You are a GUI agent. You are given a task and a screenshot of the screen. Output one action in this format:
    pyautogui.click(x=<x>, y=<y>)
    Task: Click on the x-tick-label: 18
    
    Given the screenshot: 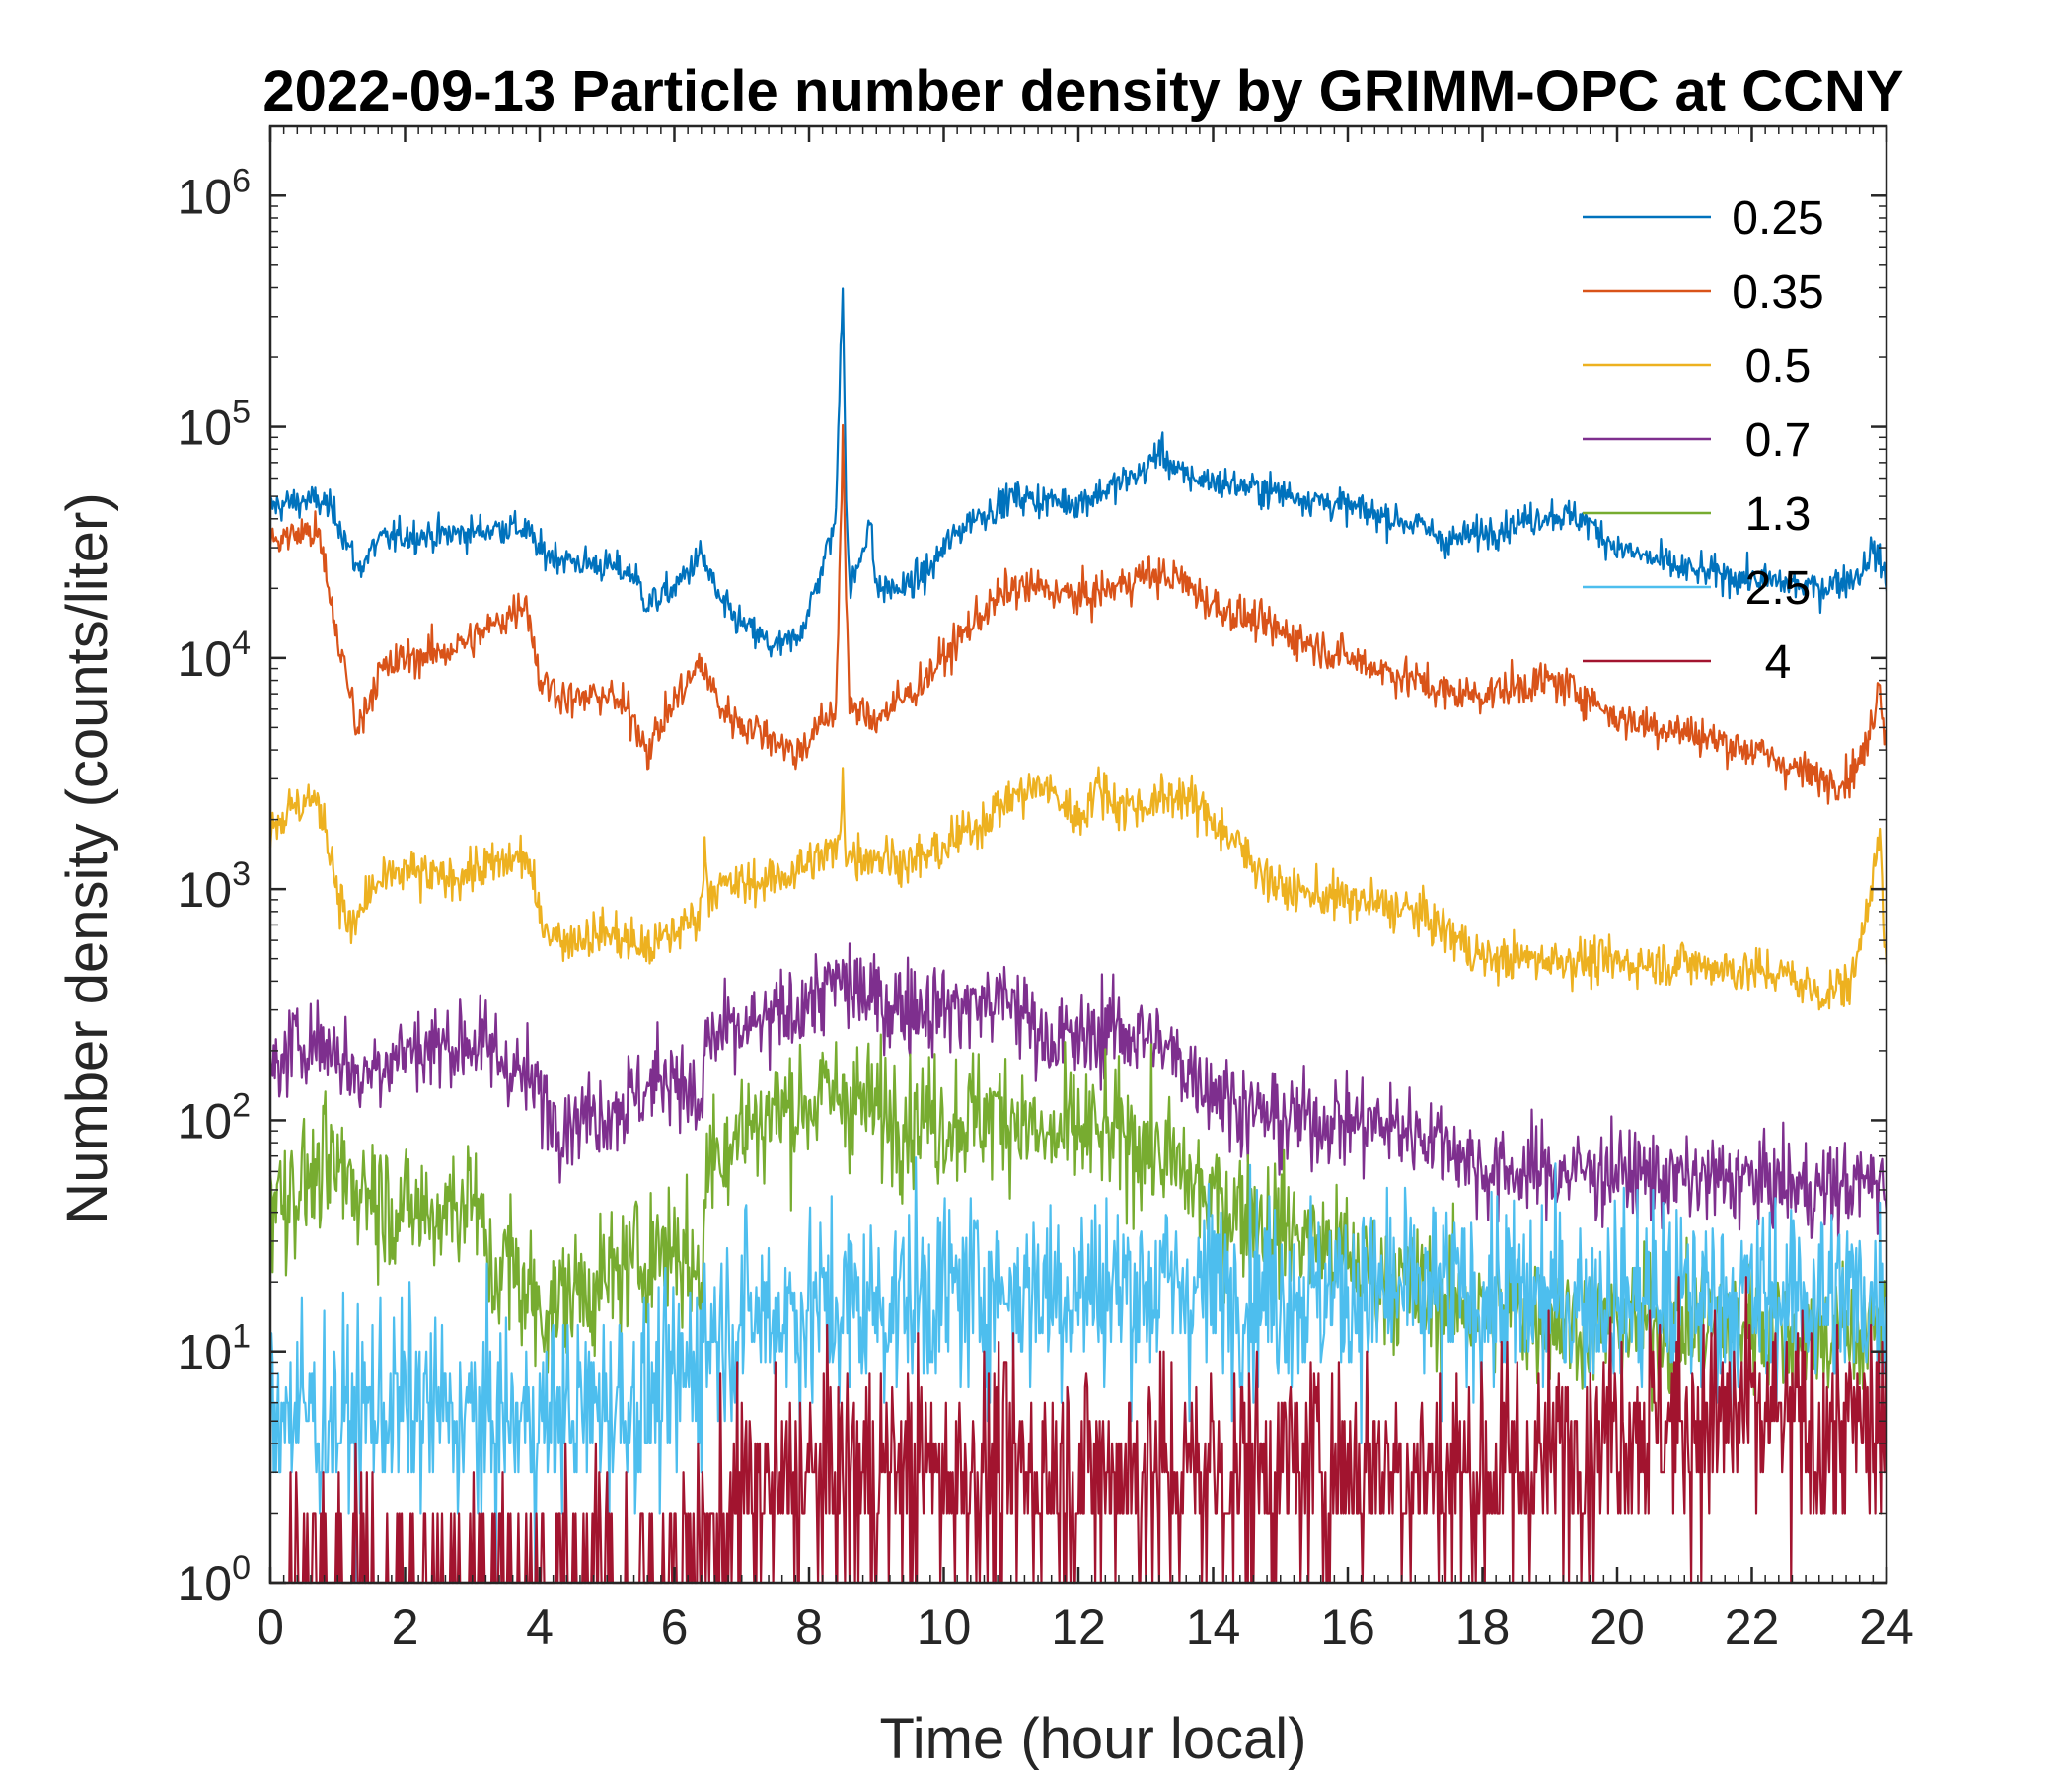 What is the action you would take?
    pyautogui.click(x=1483, y=1627)
    